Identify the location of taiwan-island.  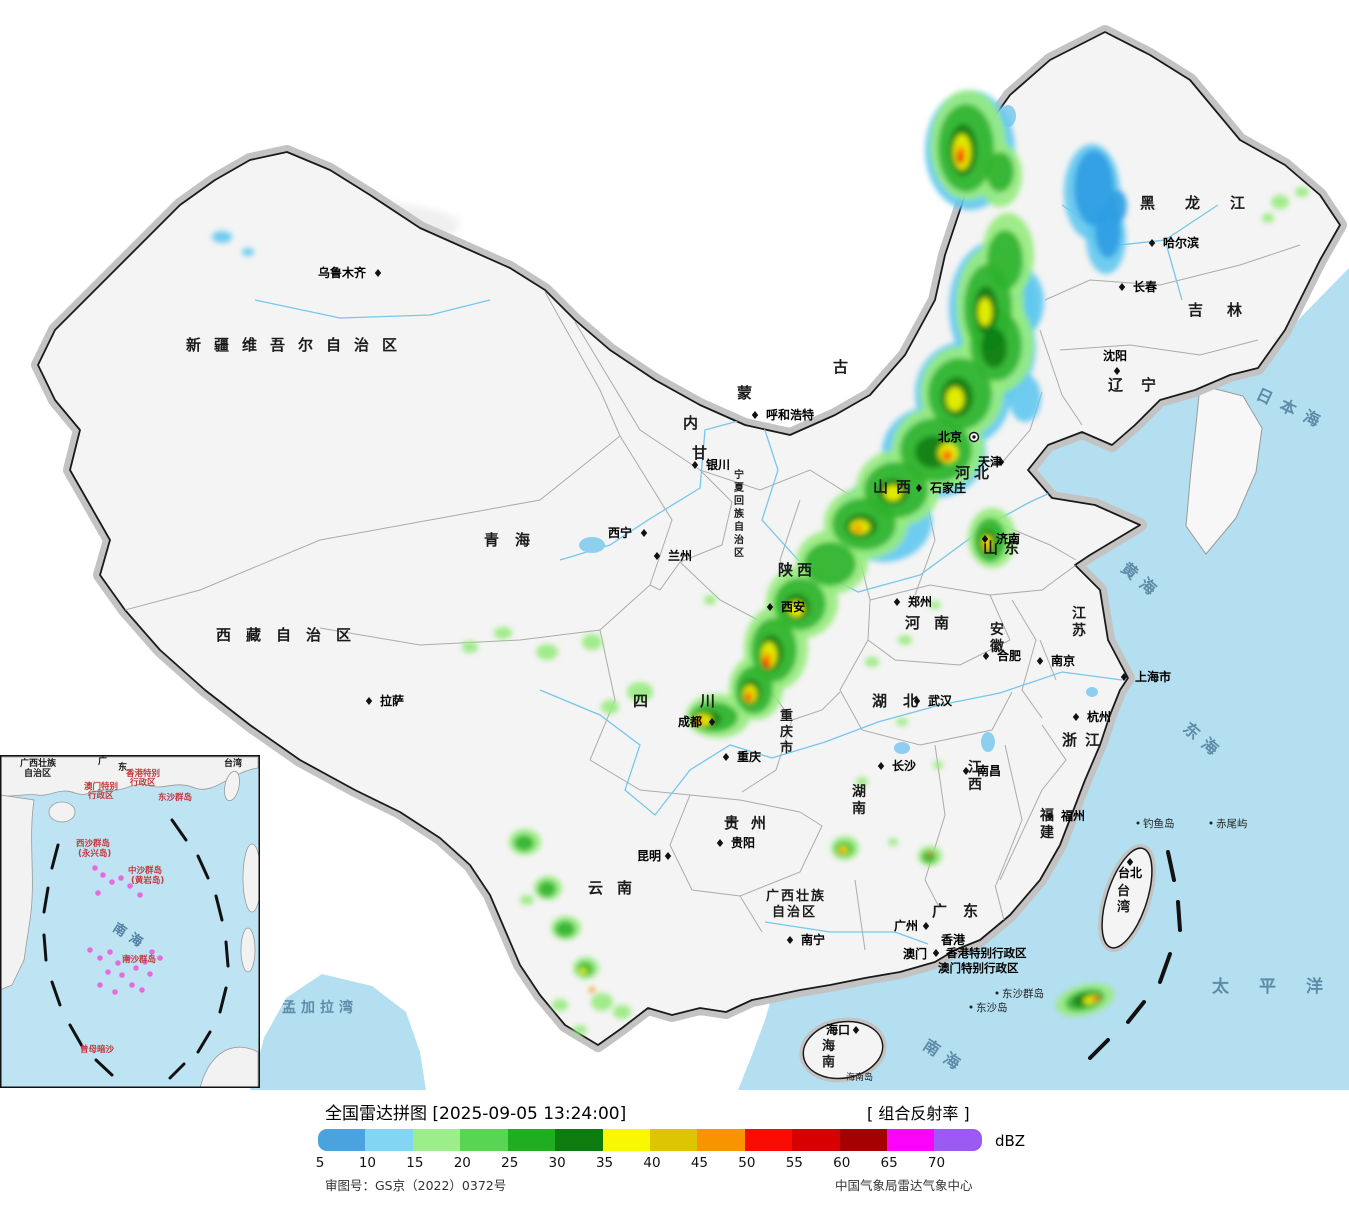
(1127, 898).